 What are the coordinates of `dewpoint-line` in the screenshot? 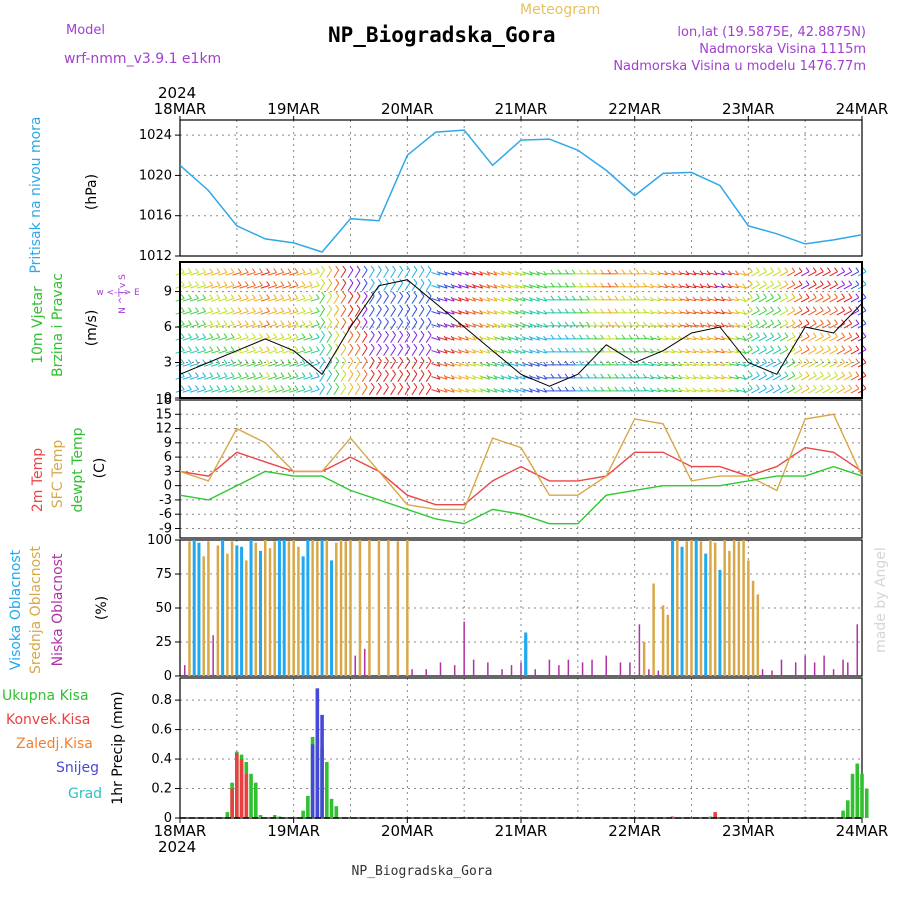 It's located at (521, 495).